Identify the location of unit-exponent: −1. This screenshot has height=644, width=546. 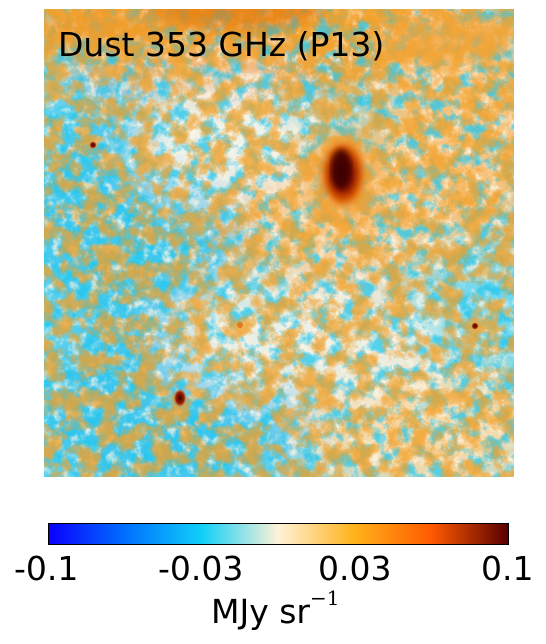
(324, 598).